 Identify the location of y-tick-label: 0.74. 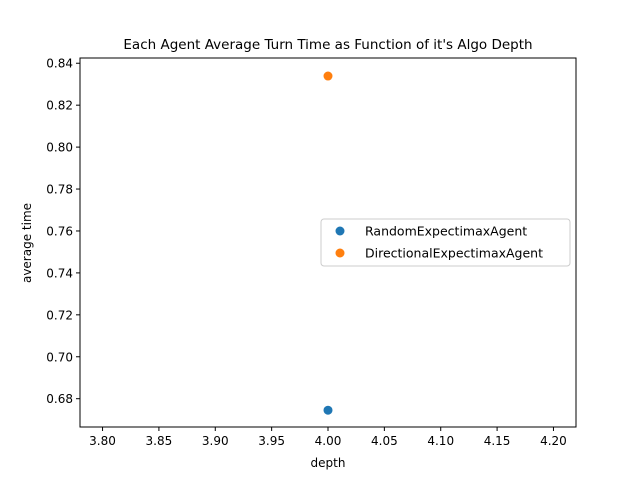
(59, 273).